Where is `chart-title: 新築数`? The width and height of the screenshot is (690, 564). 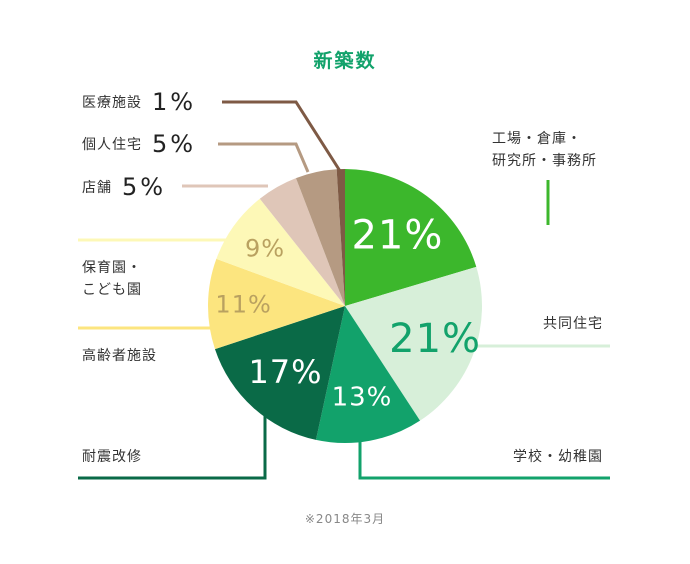 chart-title: 新築数 is located at coordinates (345, 61).